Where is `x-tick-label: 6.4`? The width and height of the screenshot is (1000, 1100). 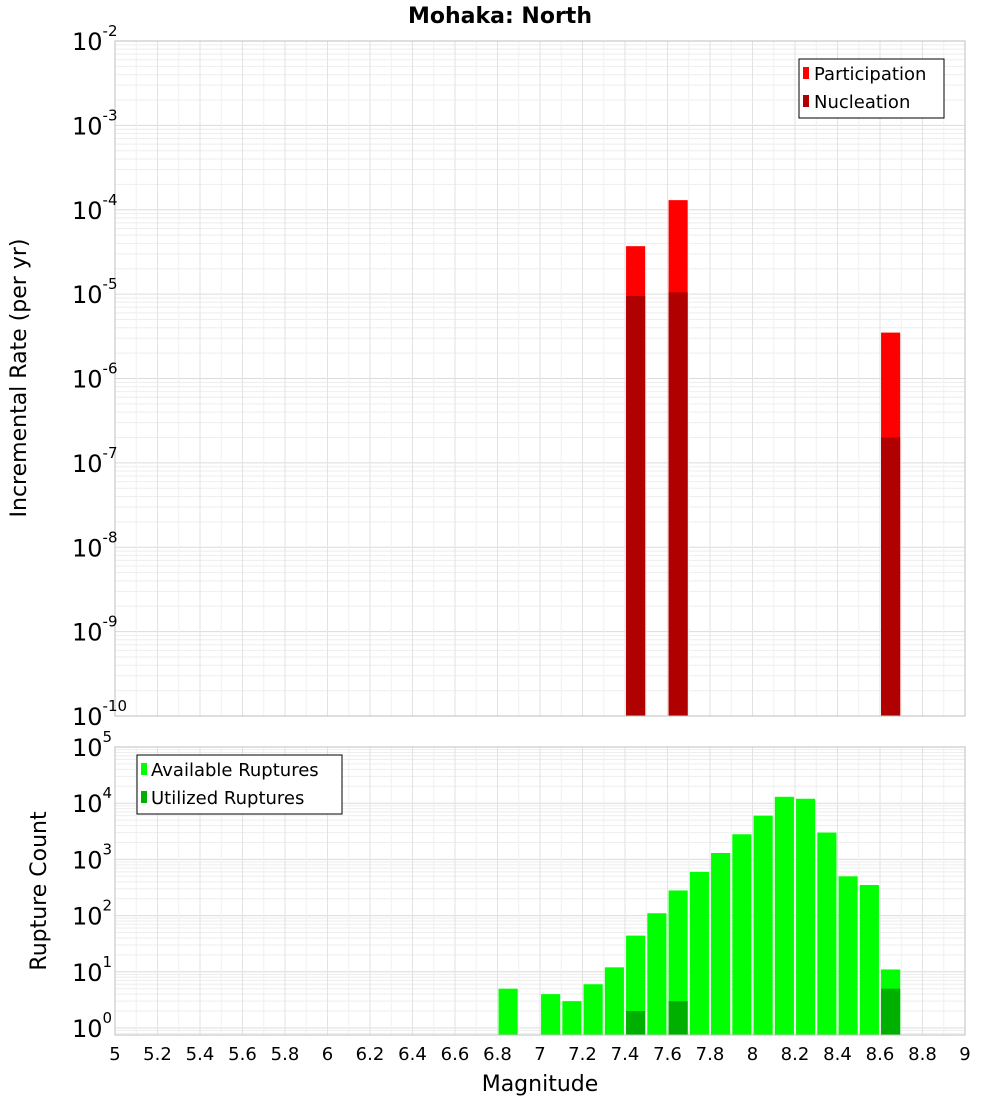
x-tick-label: 6.4 is located at coordinates (412, 1054).